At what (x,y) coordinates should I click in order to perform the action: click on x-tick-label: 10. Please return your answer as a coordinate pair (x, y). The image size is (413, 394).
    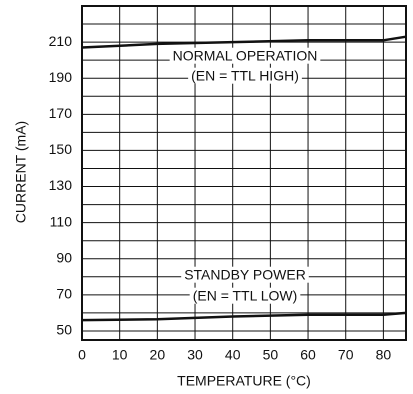
    Looking at the image, I should click on (120, 355).